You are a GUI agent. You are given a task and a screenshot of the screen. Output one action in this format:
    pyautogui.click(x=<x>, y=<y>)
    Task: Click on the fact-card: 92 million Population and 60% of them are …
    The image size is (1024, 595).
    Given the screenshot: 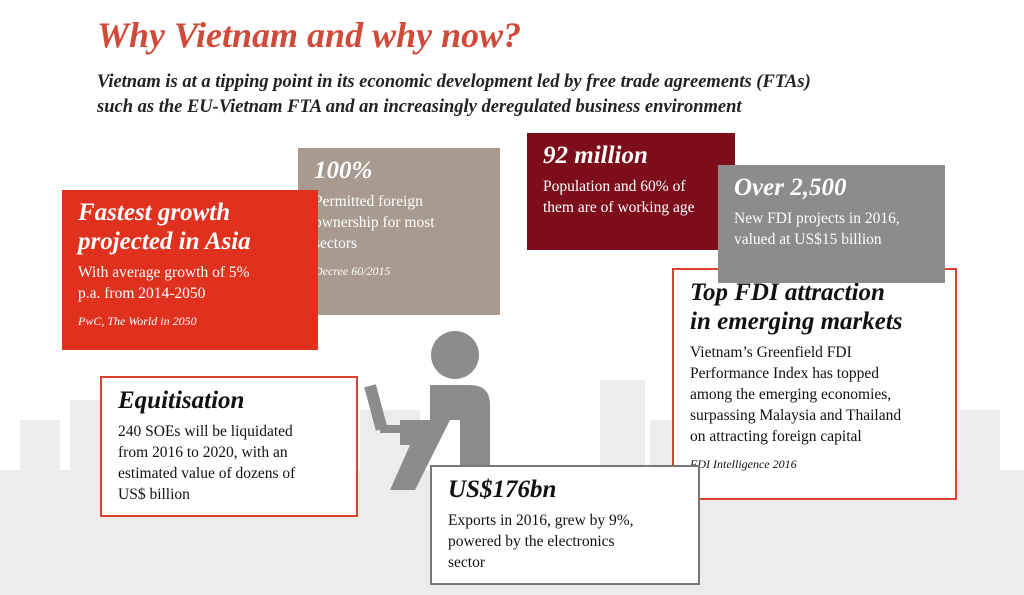 What is the action you would take?
    pyautogui.click(x=631, y=191)
    